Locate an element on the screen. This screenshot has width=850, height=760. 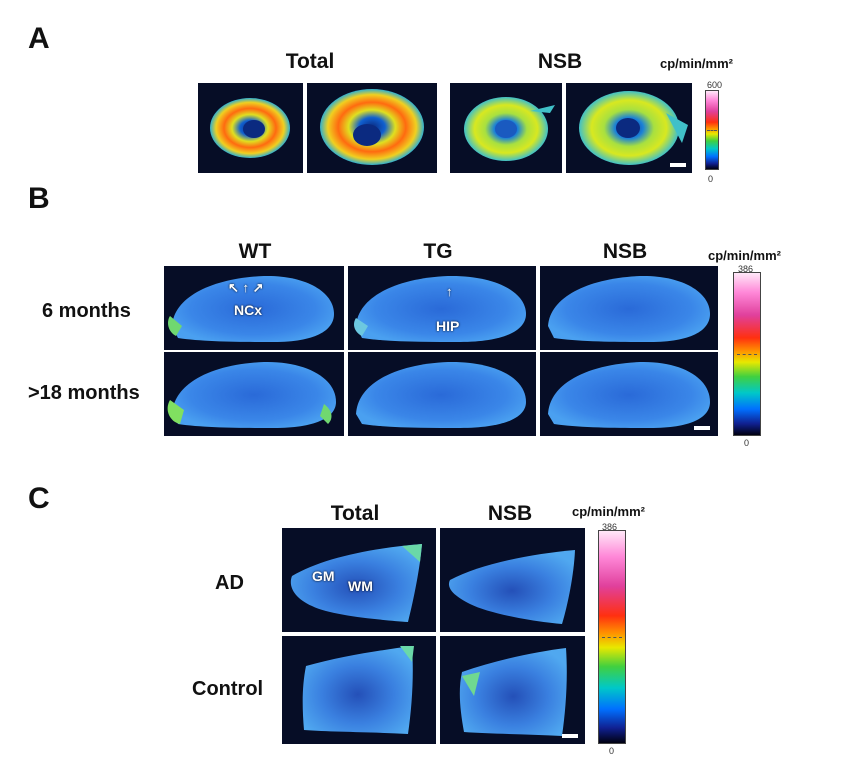
arrow-hip: ↑ is located at coordinates (449, 291).